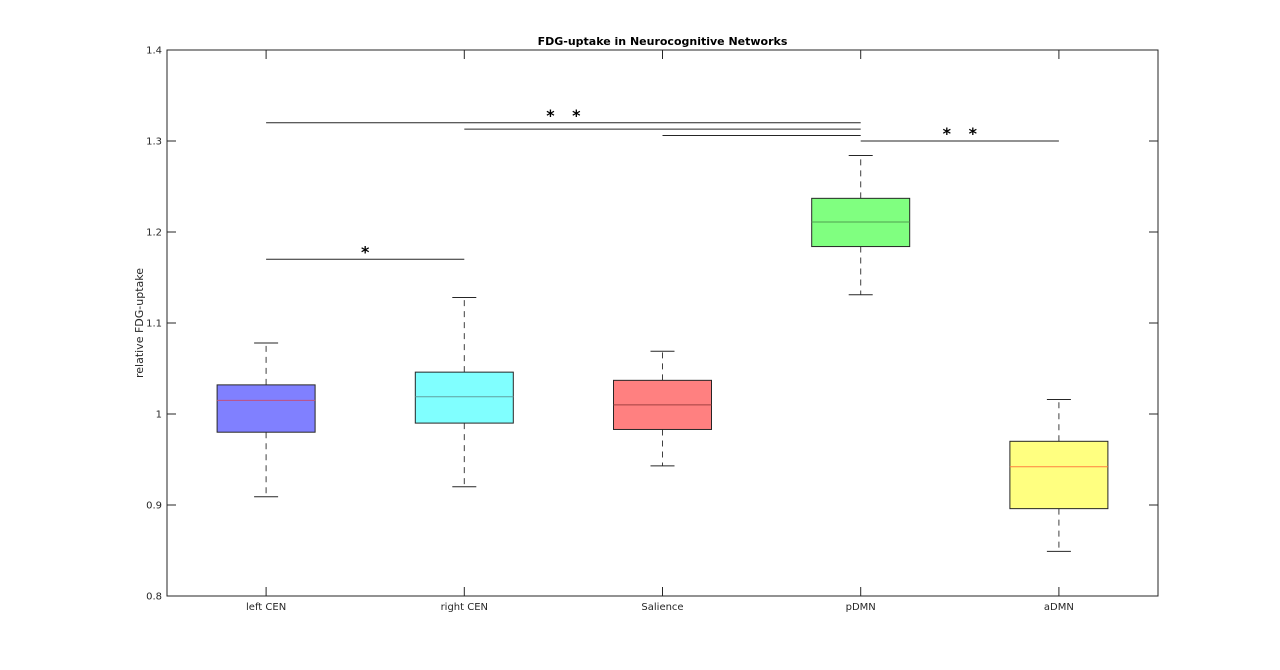  Describe the element at coordinates (266, 408) in the screenshot. I see `box-left-cen` at that location.